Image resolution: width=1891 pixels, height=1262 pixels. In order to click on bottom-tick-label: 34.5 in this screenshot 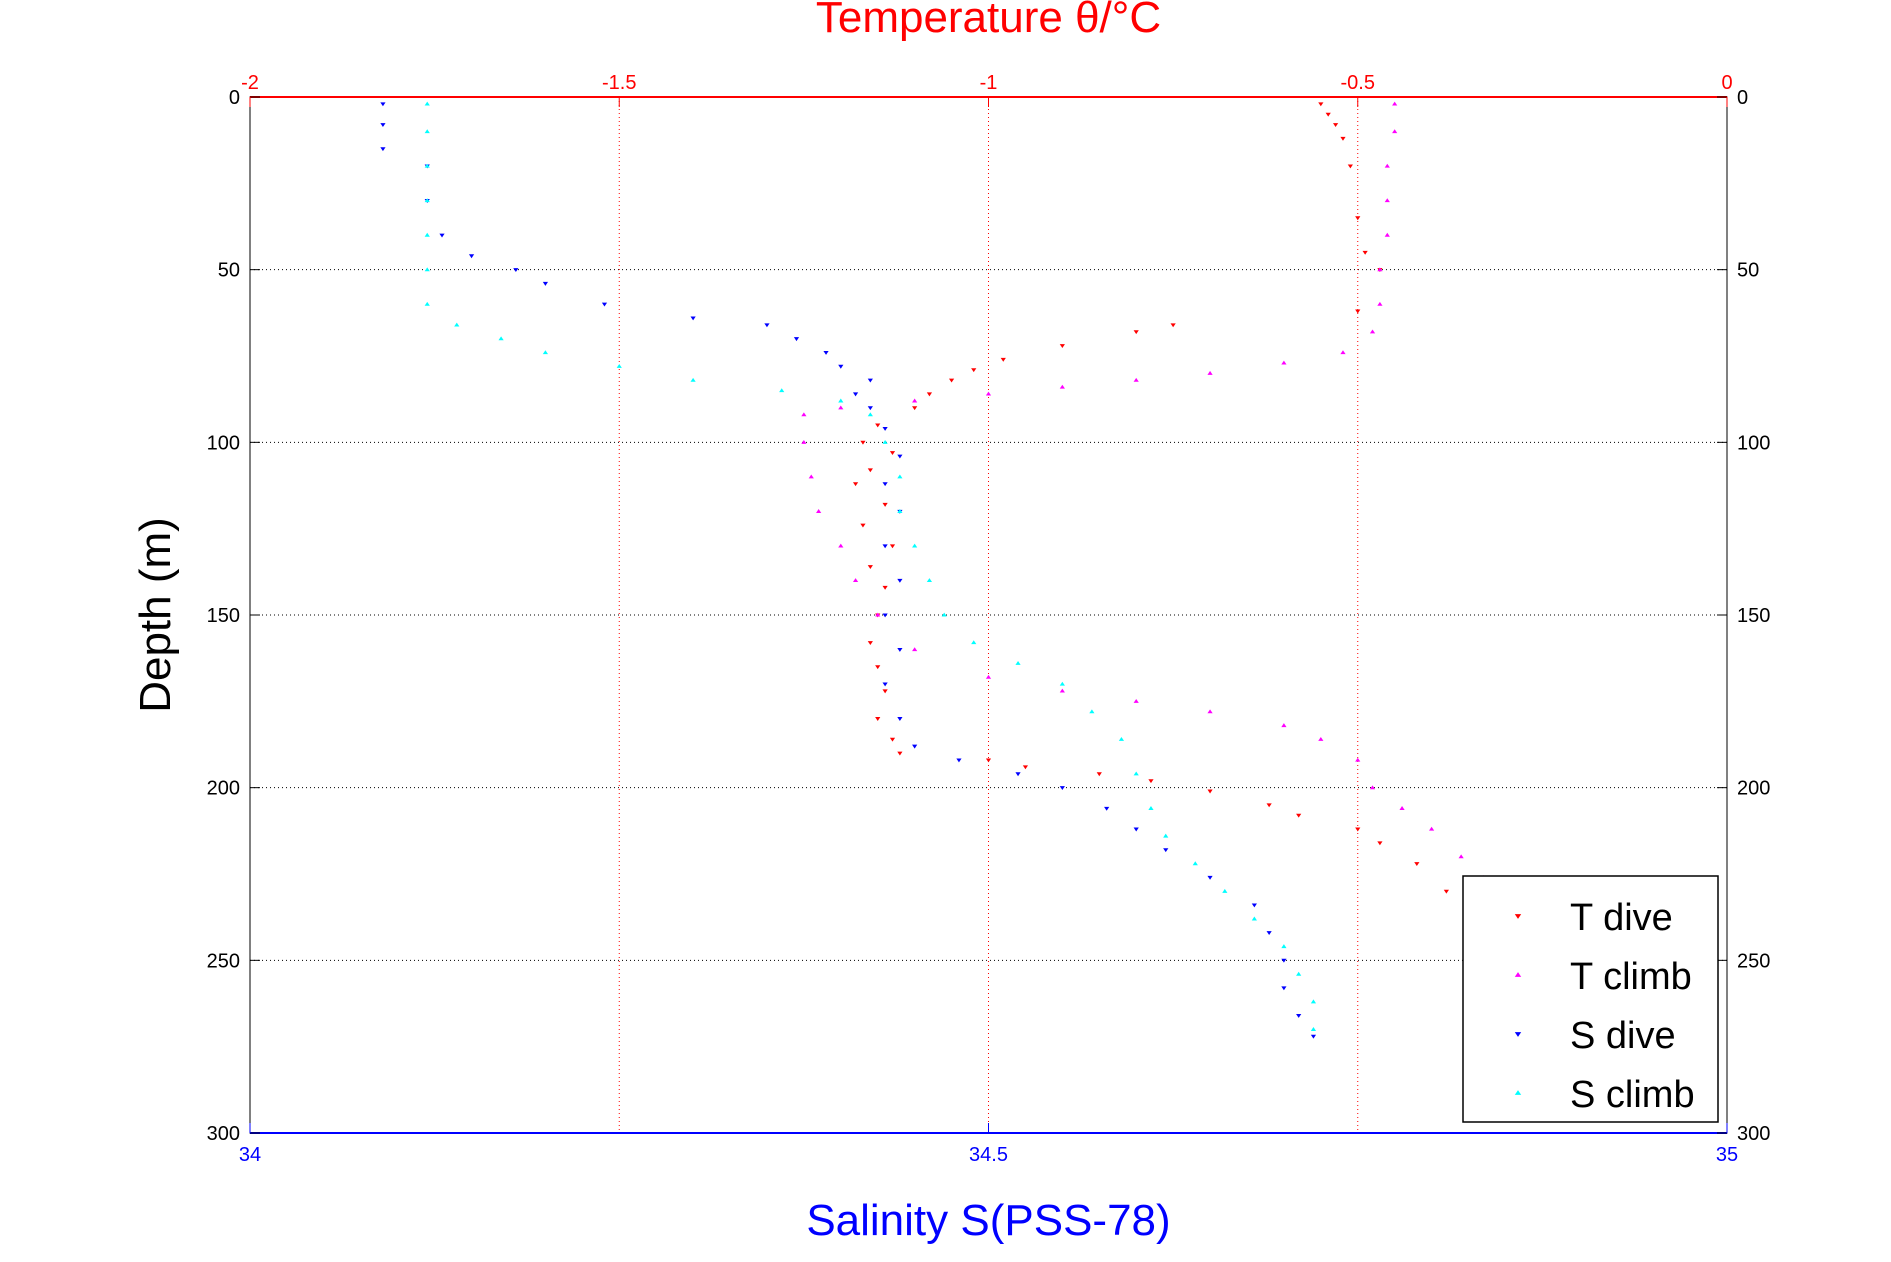, I will do `click(988, 1155)`.